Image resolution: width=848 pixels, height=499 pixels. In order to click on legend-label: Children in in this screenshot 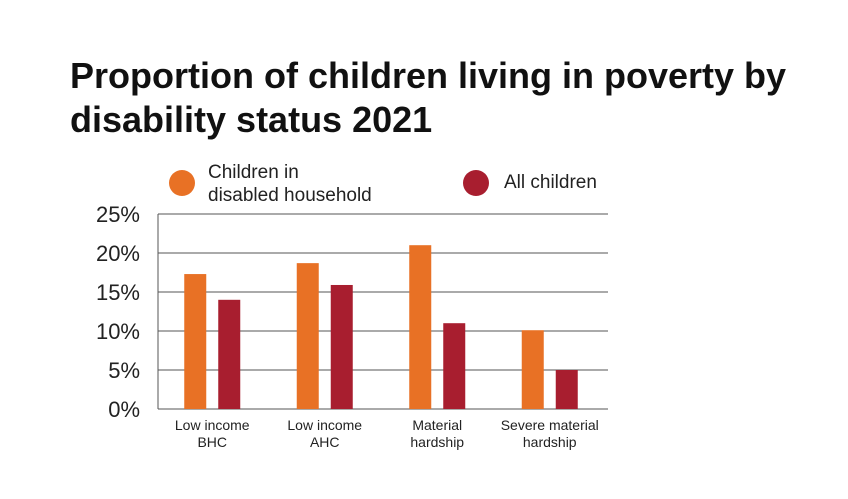, I will do `click(253, 172)`.